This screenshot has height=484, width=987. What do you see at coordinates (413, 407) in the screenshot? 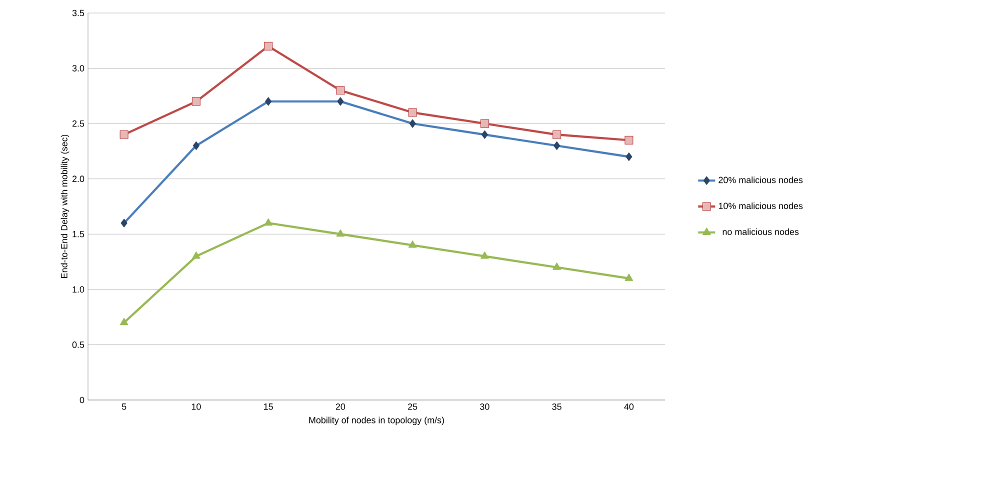
I see `x-tick-label: 25` at bounding box center [413, 407].